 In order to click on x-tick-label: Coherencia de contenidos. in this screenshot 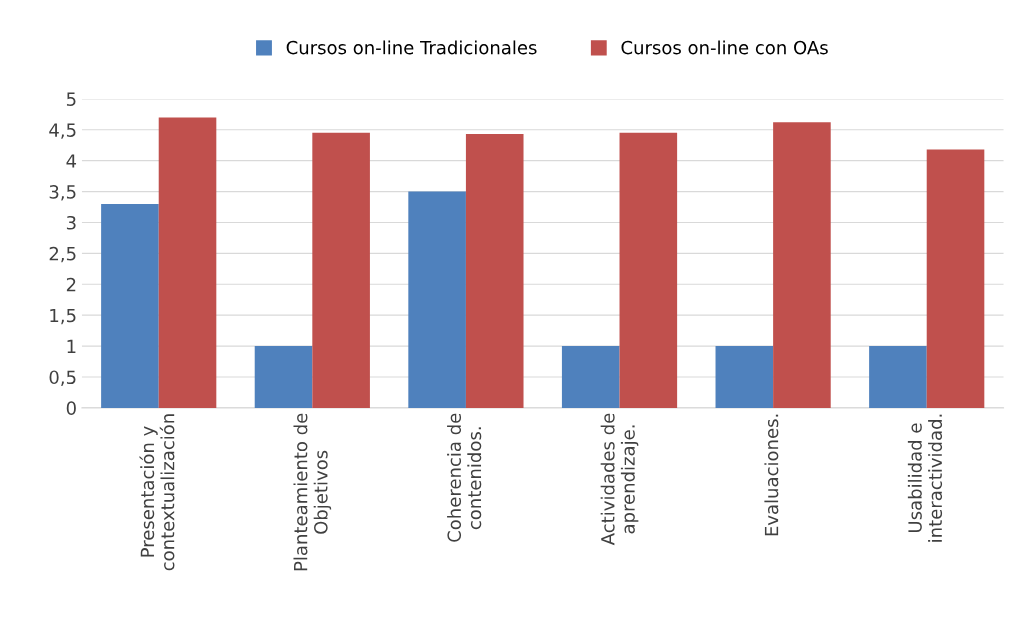, I will do `click(464, 477)`.